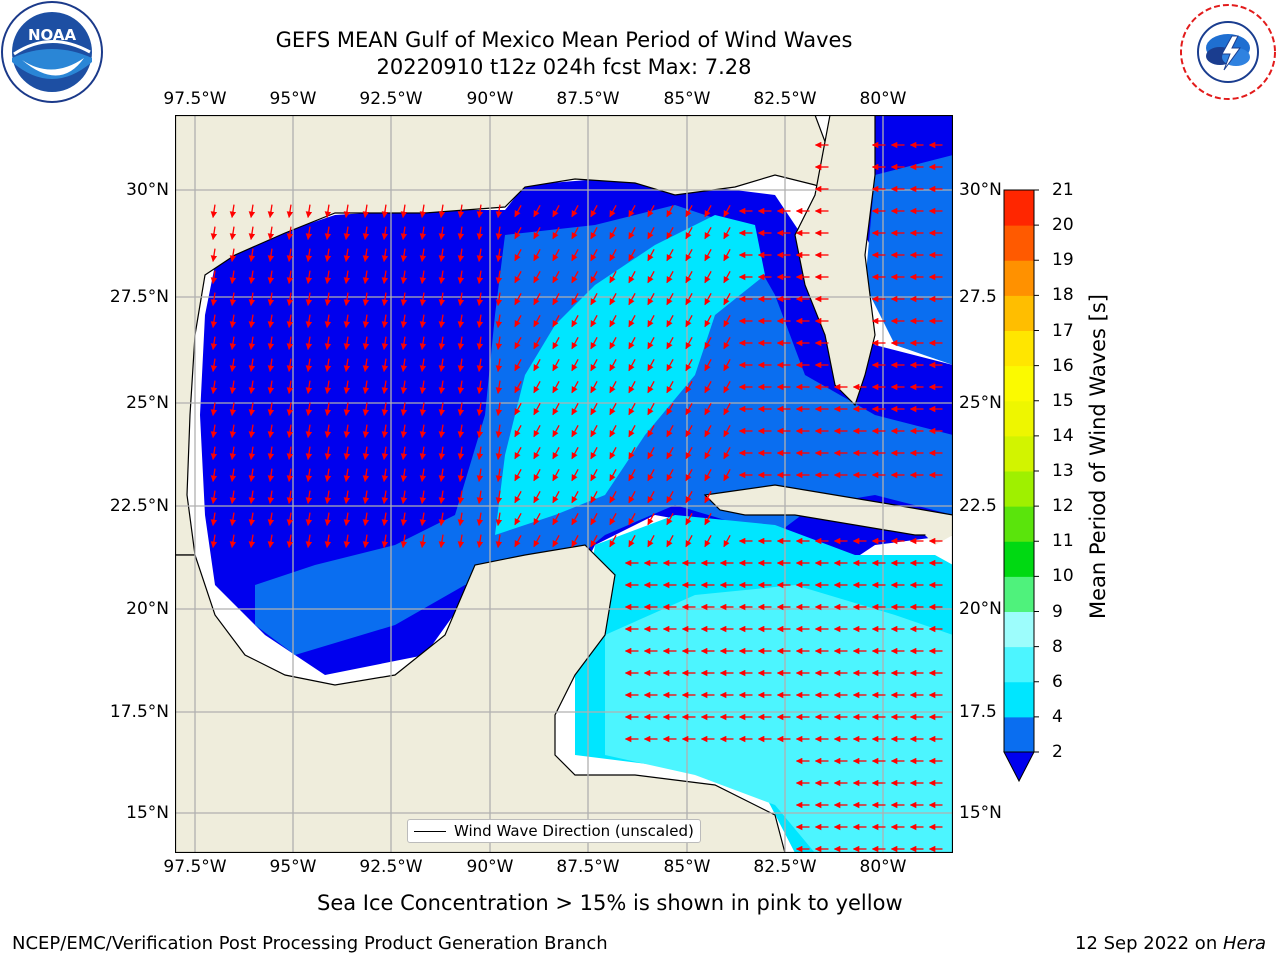 The width and height of the screenshot is (1280, 960). I want to click on colorbar-tick-label: 12, so click(1063, 506).